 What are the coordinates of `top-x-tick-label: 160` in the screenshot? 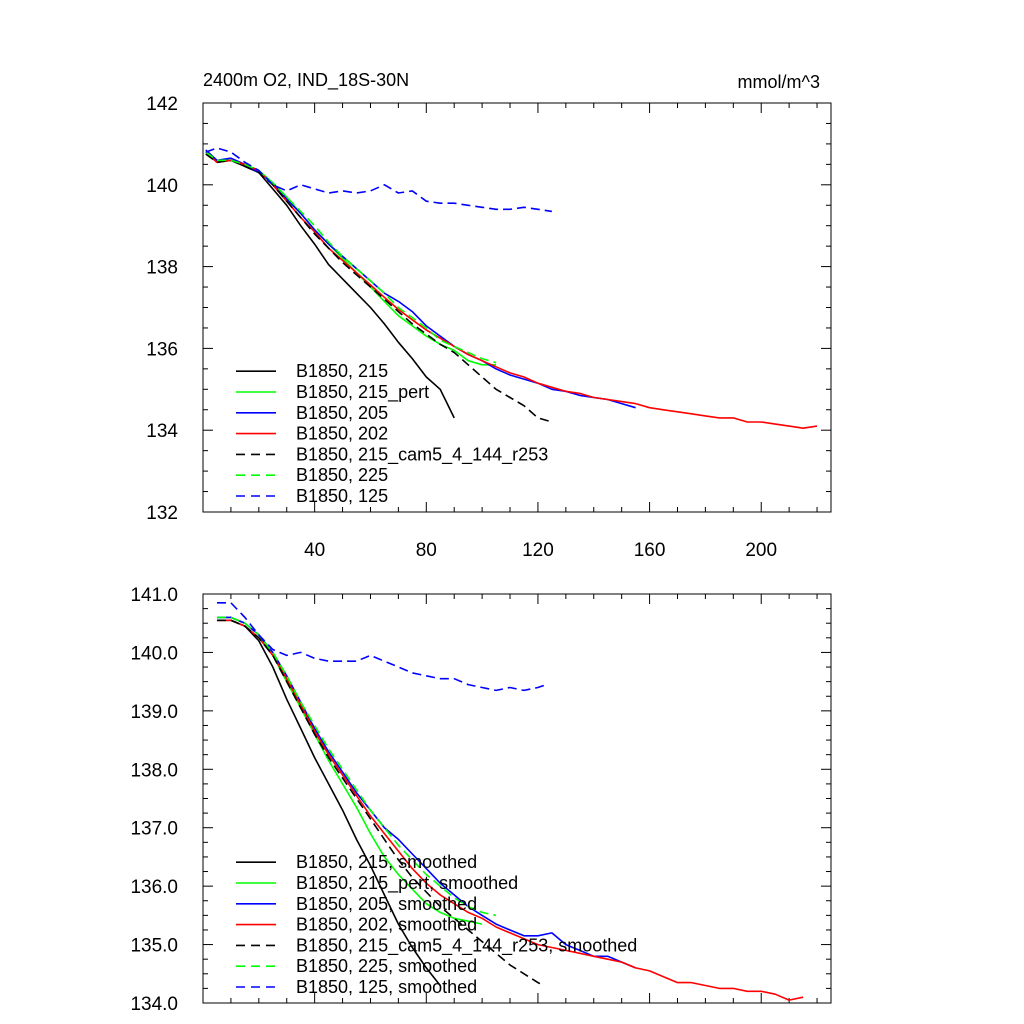 It's located at (650, 550).